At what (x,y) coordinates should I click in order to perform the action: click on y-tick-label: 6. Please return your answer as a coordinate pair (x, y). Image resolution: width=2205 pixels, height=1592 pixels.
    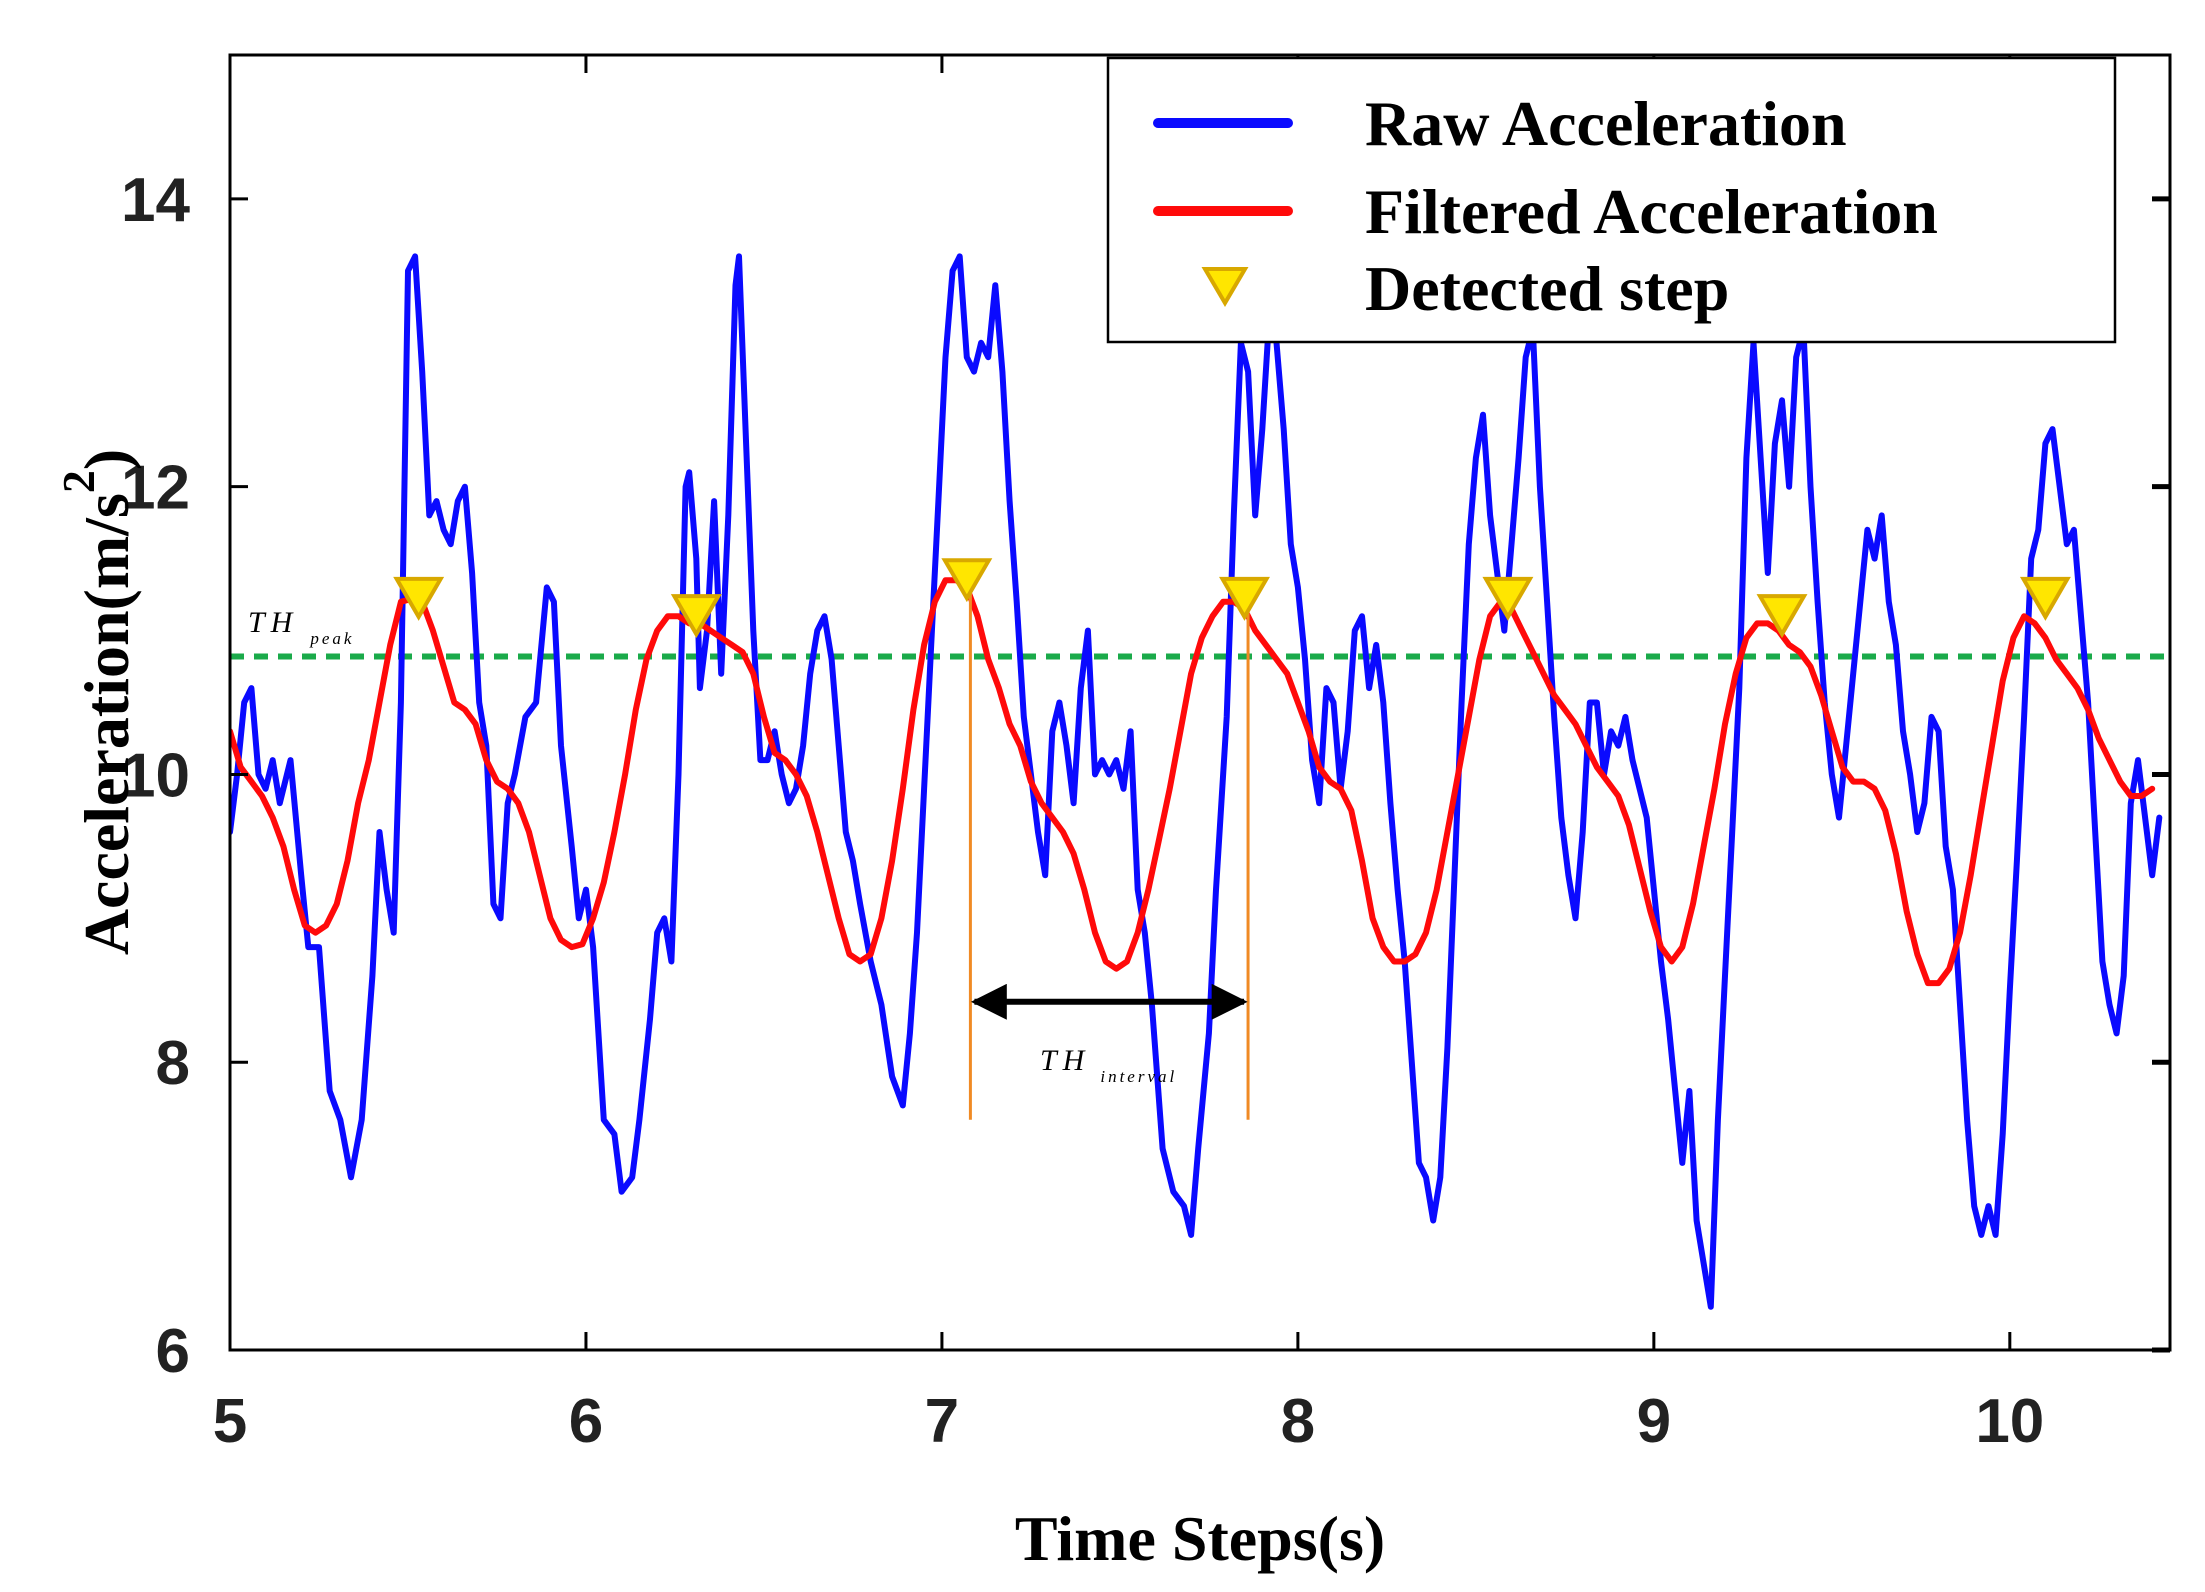
    Looking at the image, I should click on (173, 1351).